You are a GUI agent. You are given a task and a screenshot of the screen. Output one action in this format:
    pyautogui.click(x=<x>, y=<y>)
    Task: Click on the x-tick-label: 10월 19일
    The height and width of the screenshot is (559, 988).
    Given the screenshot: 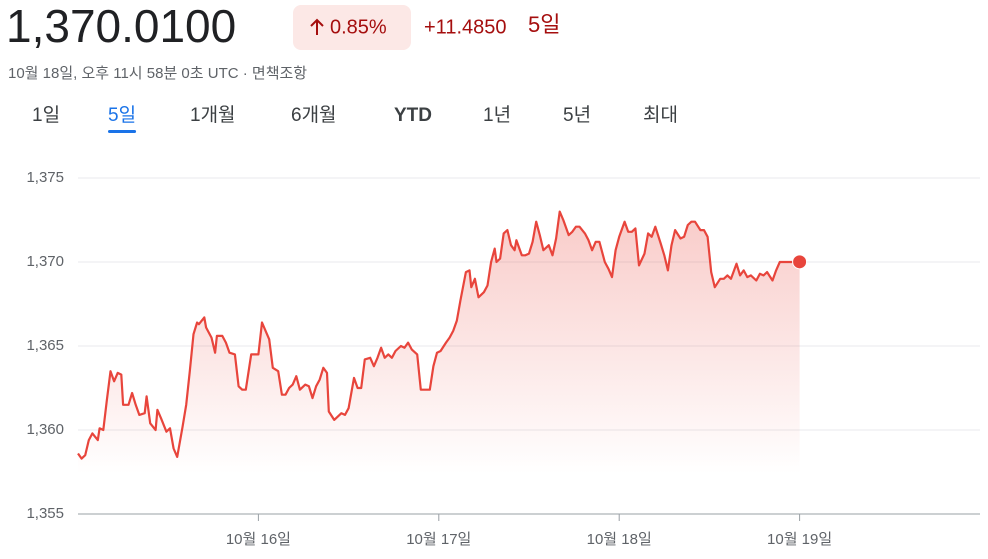 What is the action you would take?
    pyautogui.click(x=799, y=539)
    